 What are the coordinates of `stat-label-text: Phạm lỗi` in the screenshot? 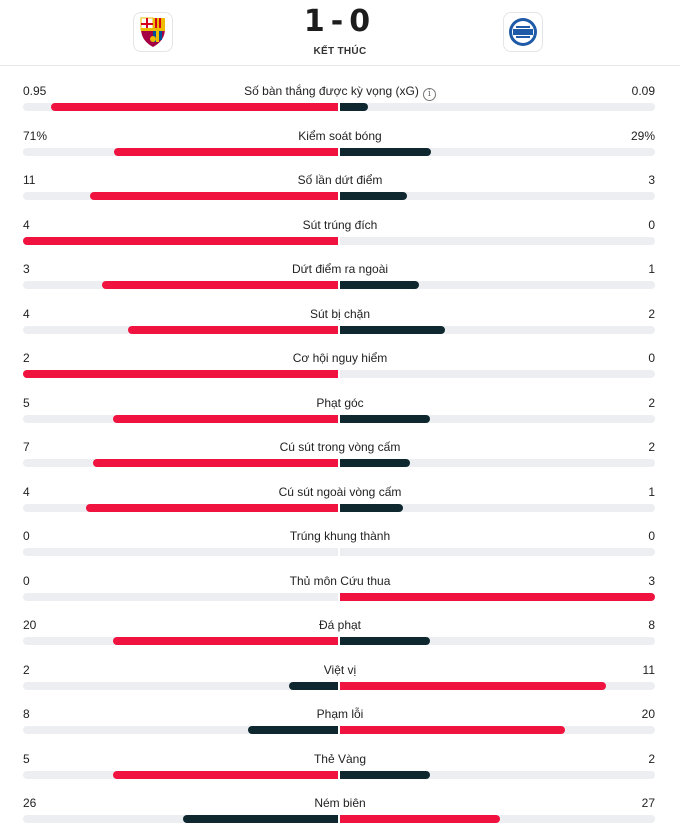 It's located at (340, 714).